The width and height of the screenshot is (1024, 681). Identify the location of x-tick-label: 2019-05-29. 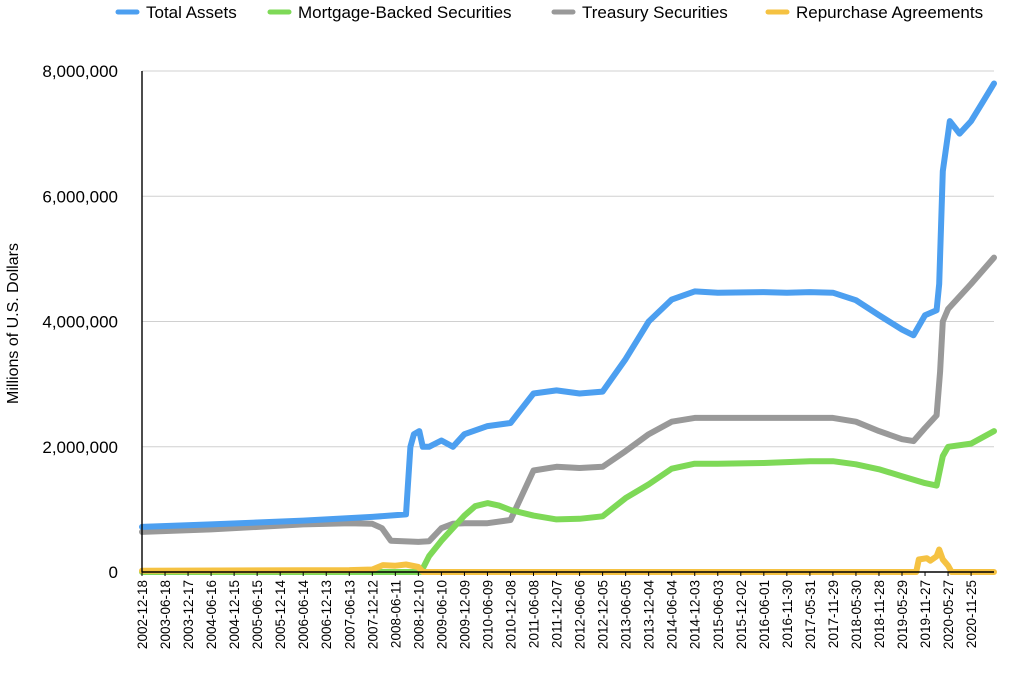
(902, 614).